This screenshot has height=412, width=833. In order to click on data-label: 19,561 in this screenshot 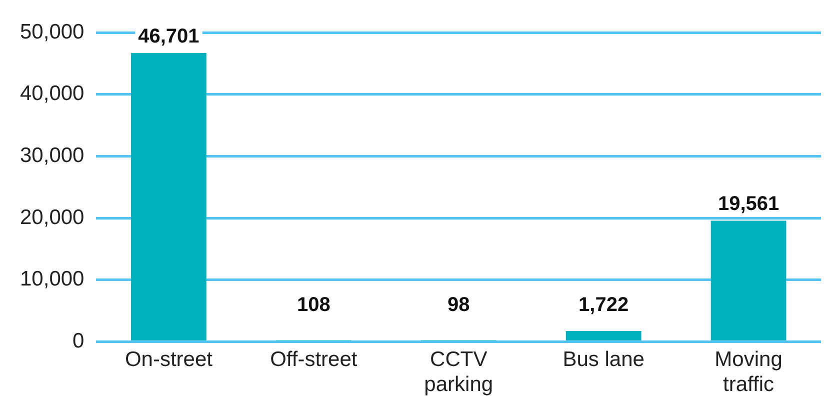, I will do `click(749, 204)`.